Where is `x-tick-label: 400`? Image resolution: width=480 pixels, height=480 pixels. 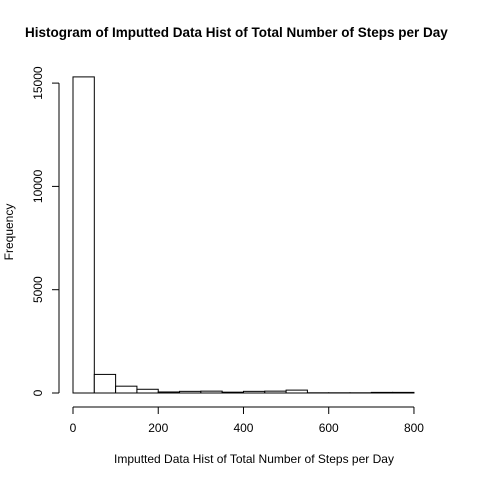
x-tick-label: 400 is located at coordinates (243, 428).